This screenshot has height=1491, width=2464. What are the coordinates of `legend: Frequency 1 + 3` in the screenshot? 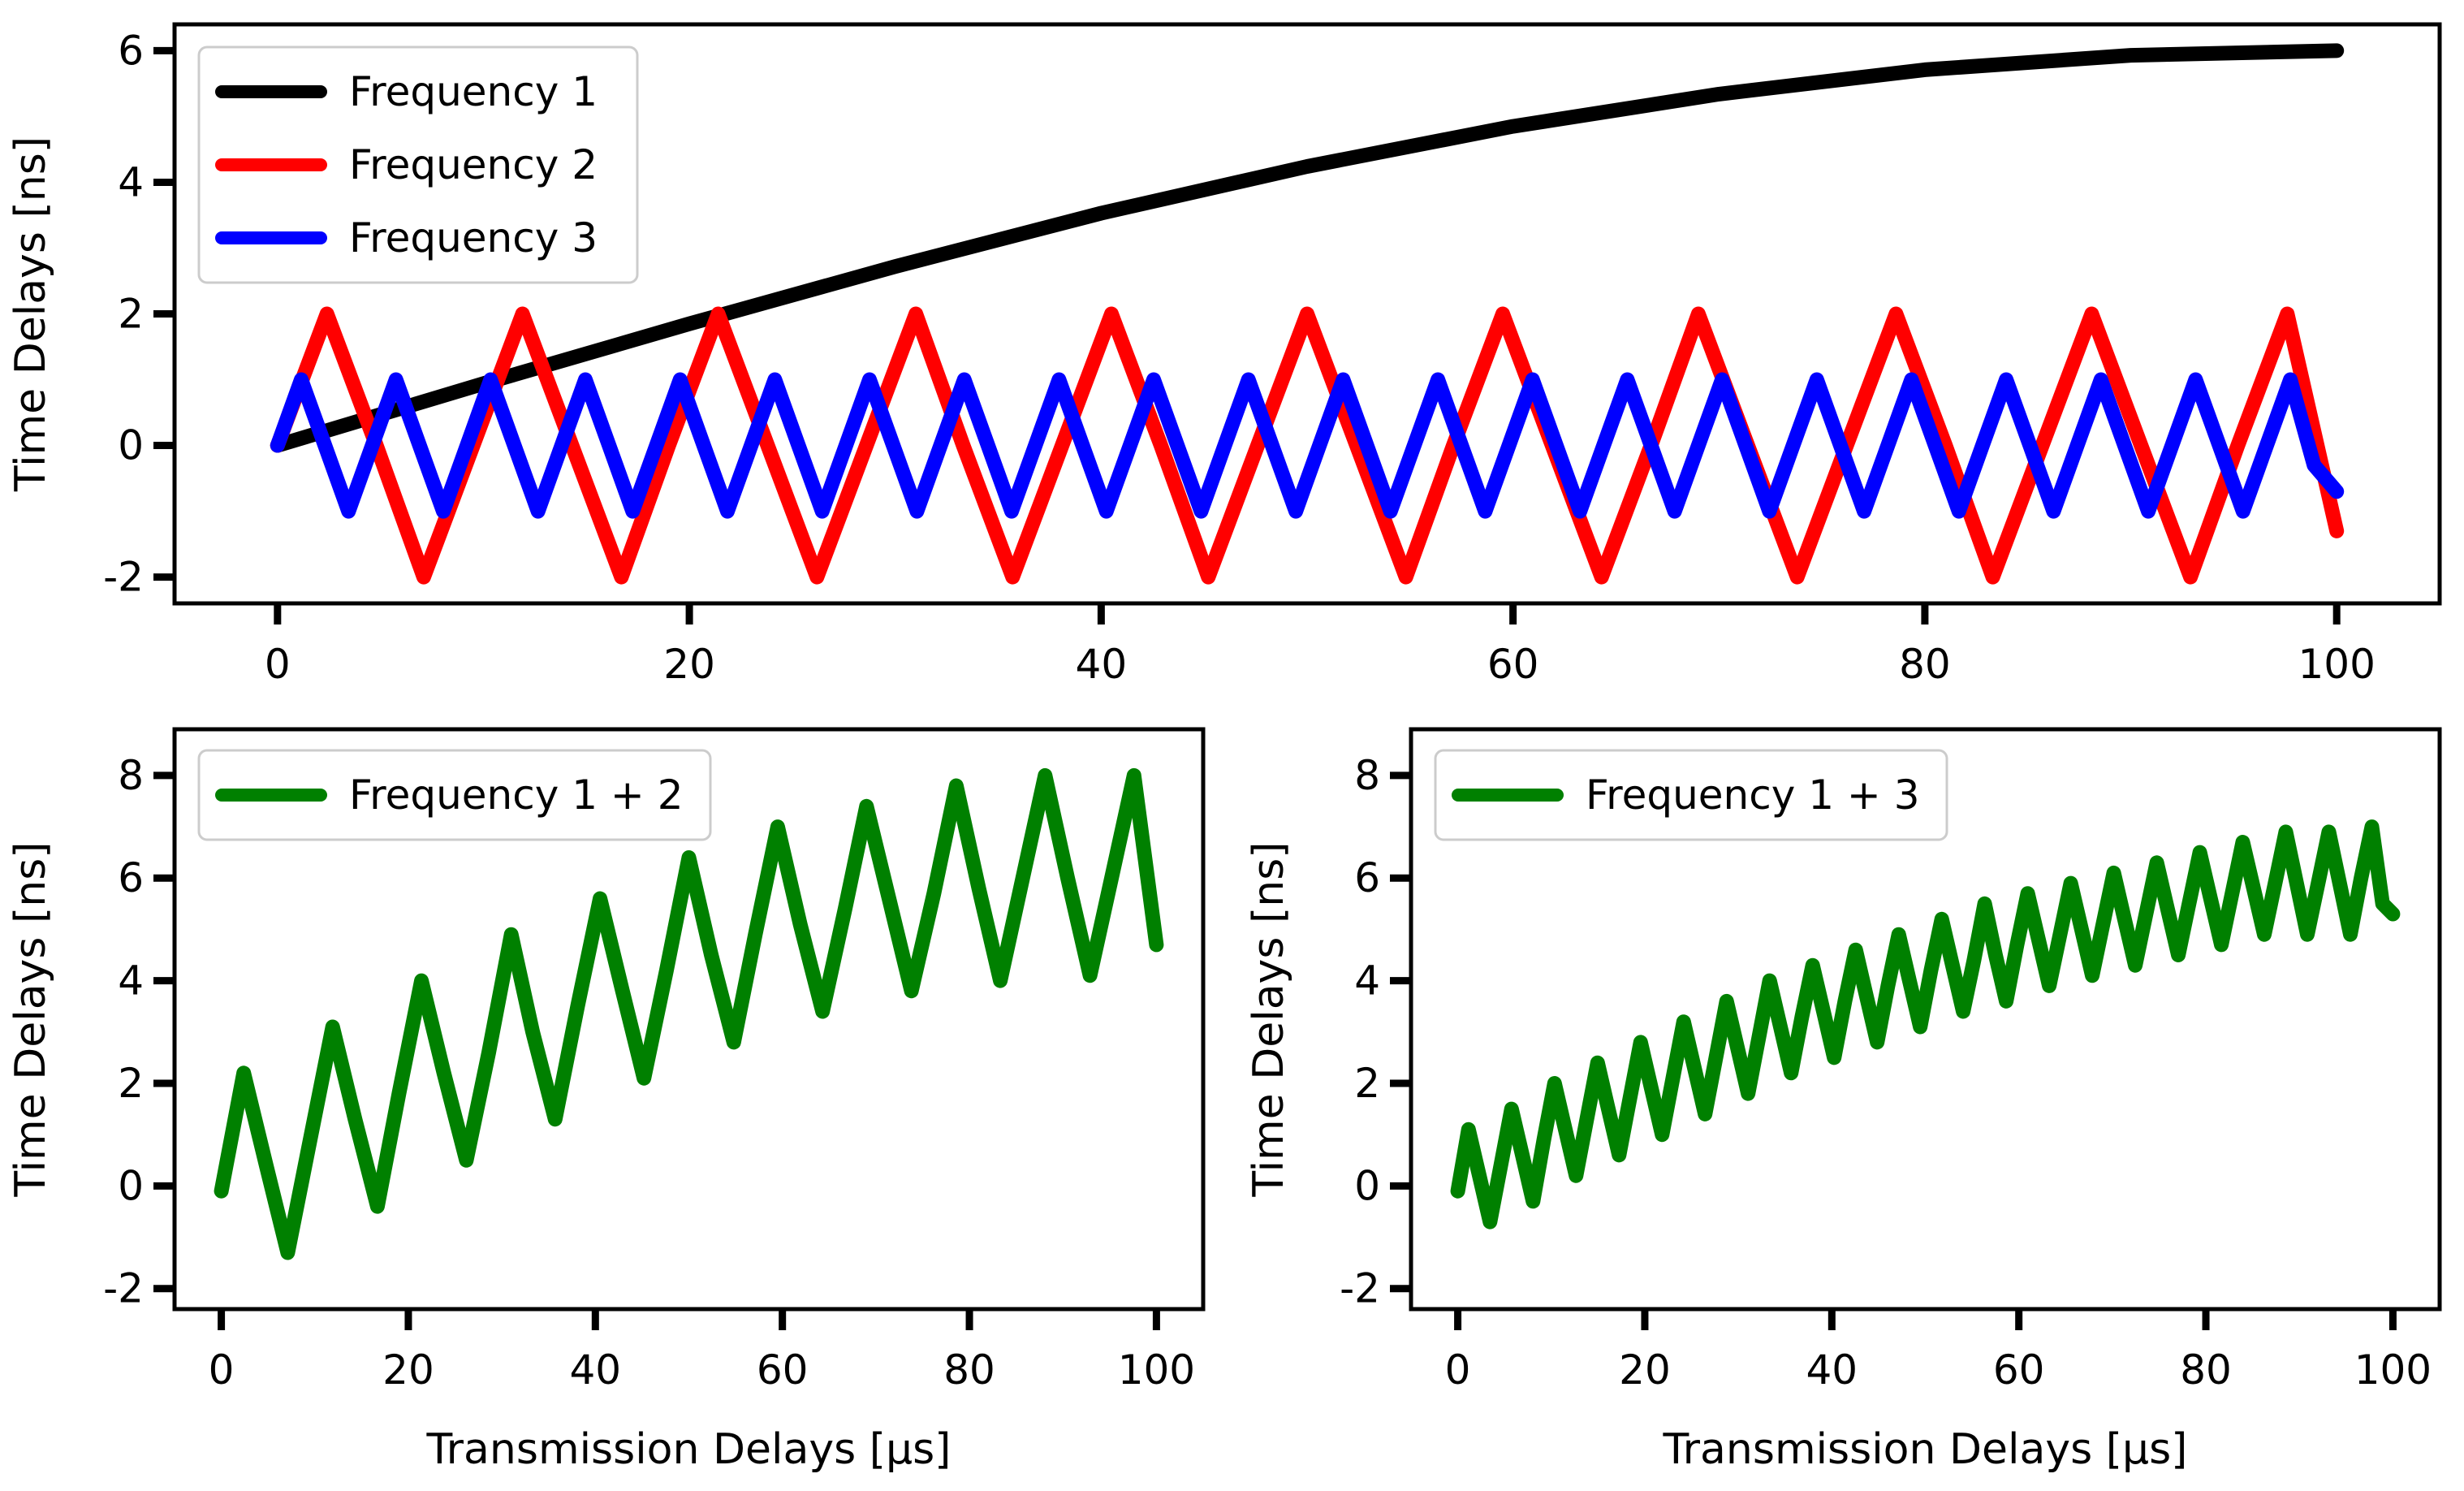 It's located at (1691, 795).